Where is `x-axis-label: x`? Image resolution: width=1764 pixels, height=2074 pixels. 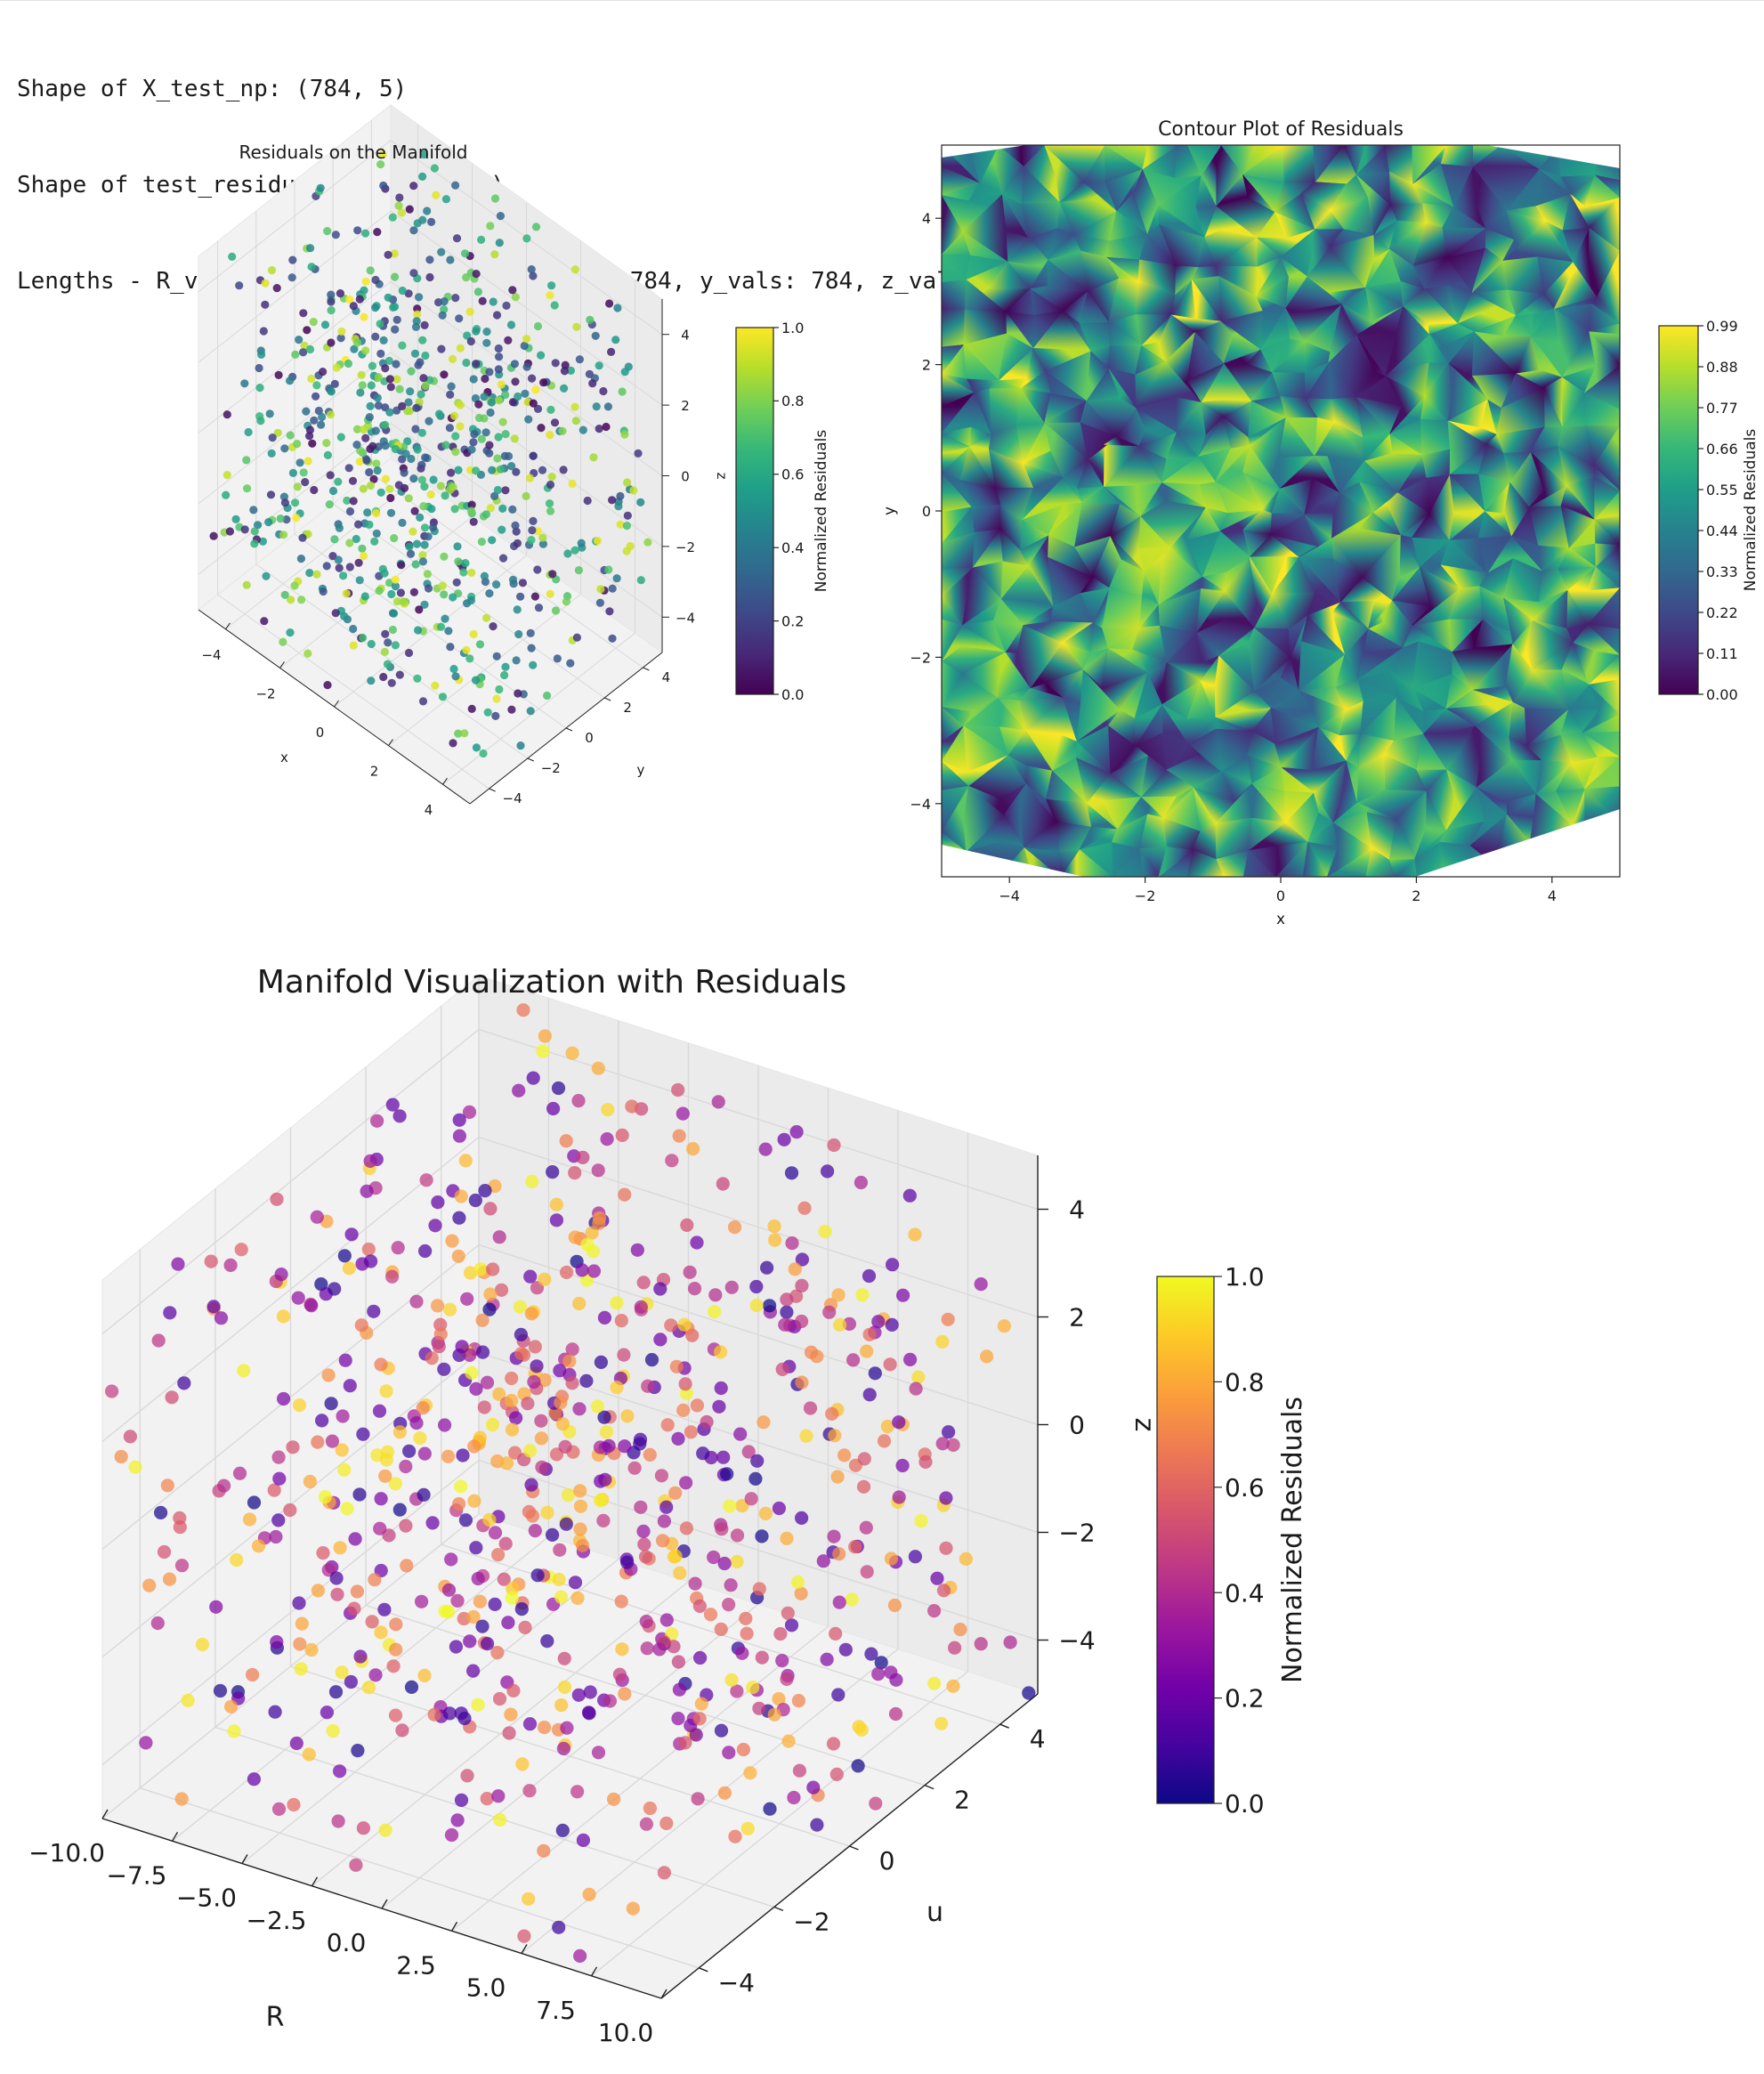
x-axis-label: x is located at coordinates (1281, 920).